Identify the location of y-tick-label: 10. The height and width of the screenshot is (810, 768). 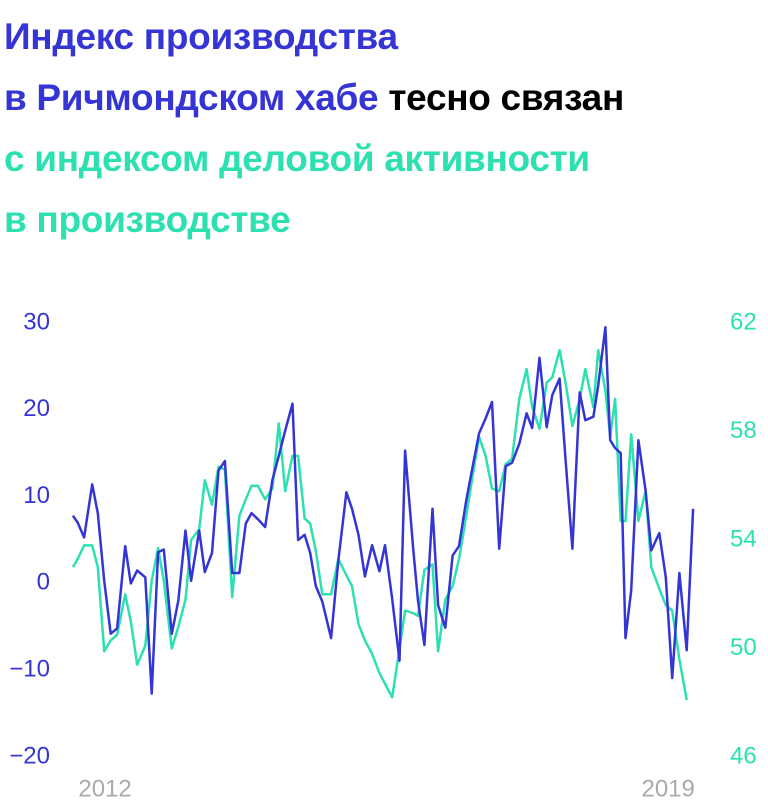
(36, 495).